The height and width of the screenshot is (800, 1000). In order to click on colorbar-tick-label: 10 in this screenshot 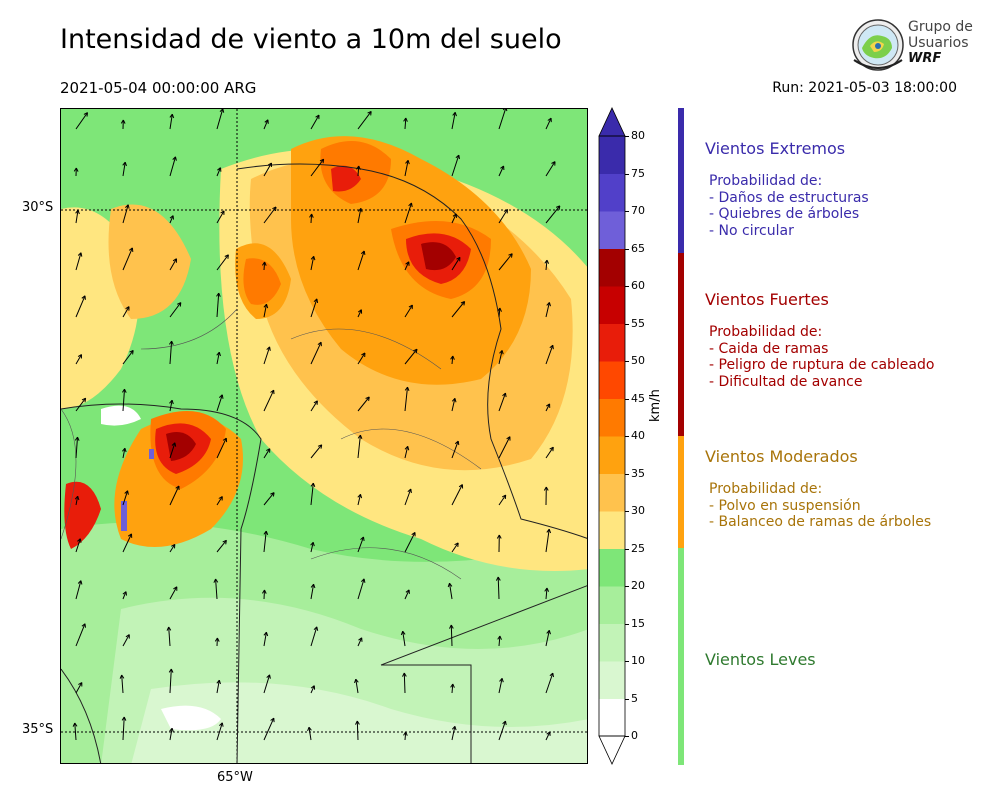, I will do `click(638, 660)`.